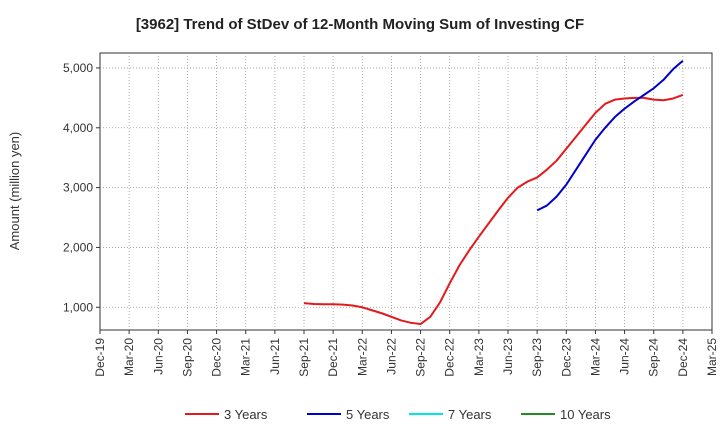 The width and height of the screenshot is (720, 440). What do you see at coordinates (508, 356) in the screenshot?
I see `x-tick-label: Jun-23` at bounding box center [508, 356].